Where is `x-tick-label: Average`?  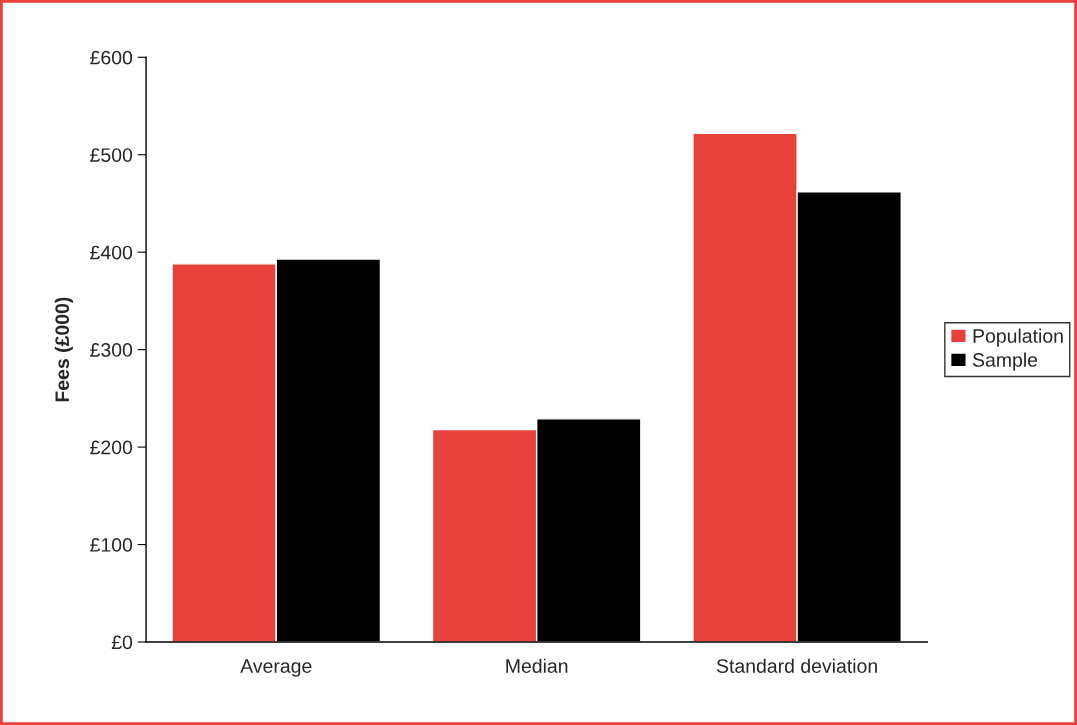 x-tick-label: Average is located at coordinates (276, 668).